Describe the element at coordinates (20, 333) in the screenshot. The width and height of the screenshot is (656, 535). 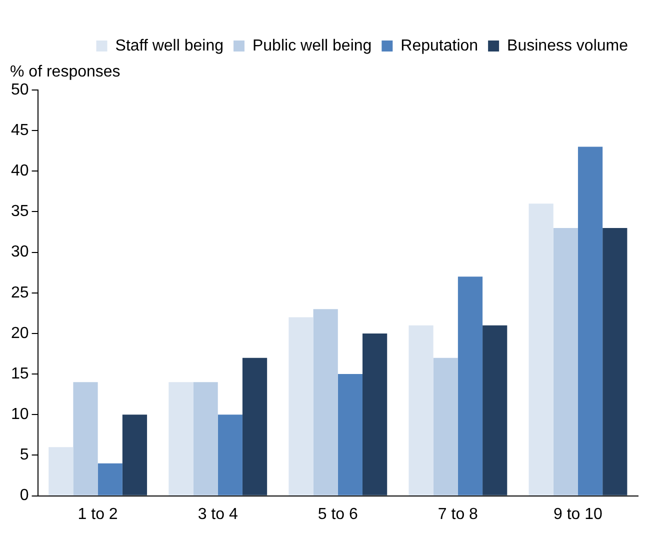
I see `y-tick-label: 20` at that location.